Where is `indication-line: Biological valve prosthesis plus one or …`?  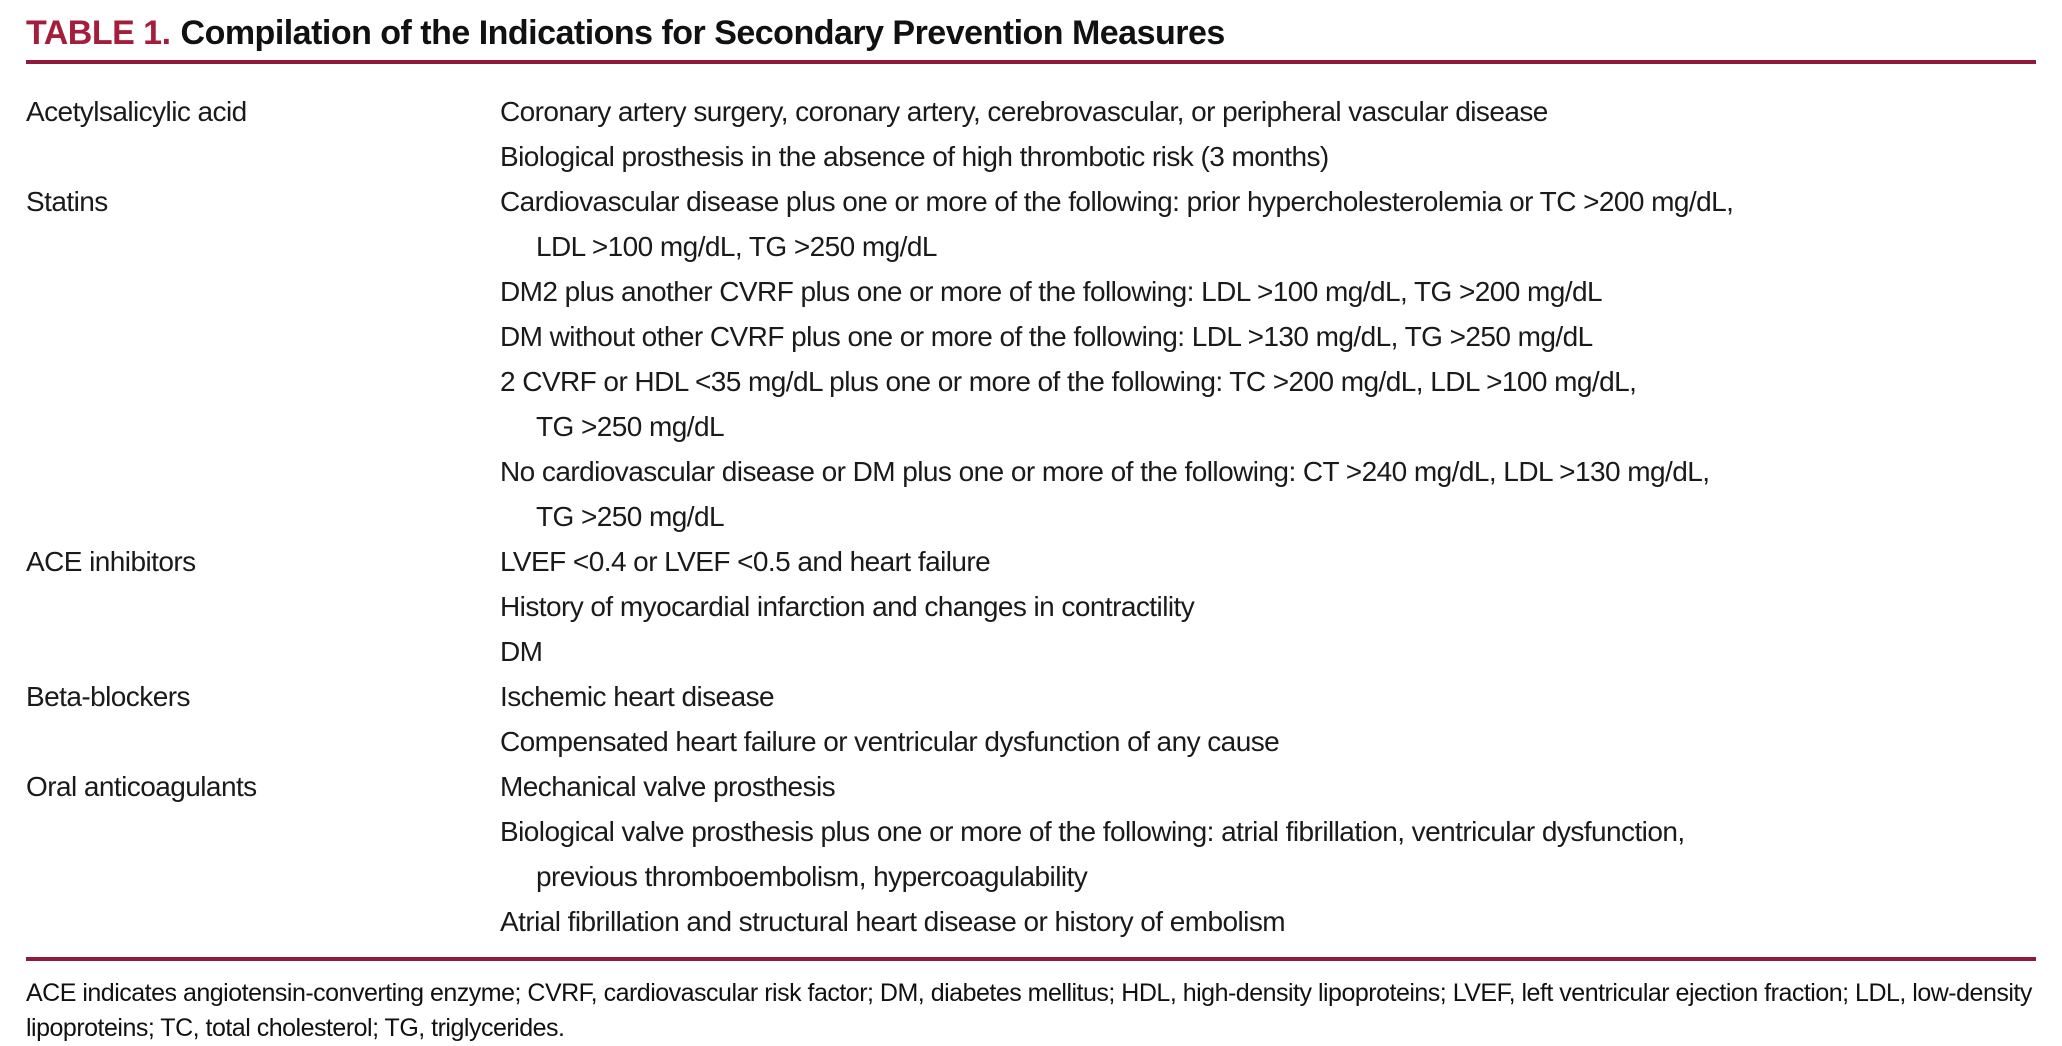
indication-line: Biological valve prosthesis plus one or … is located at coordinates (1092, 831).